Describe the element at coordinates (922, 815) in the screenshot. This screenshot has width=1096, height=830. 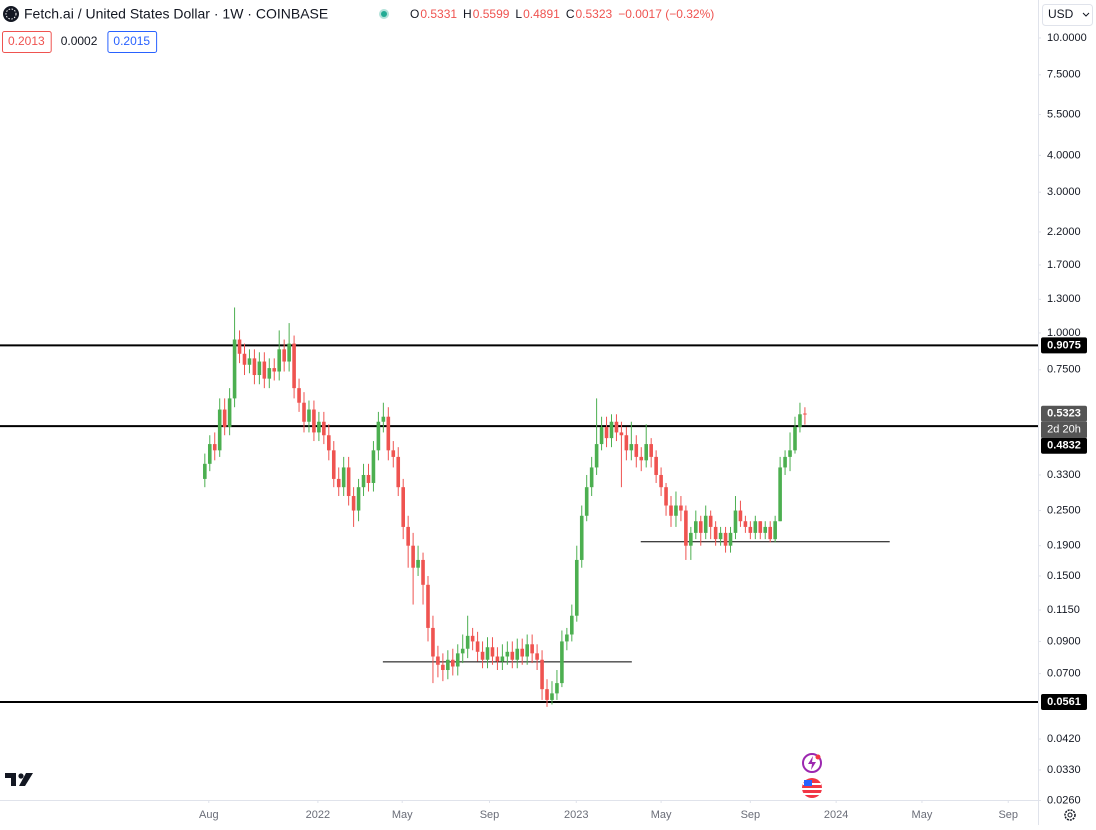
I see `x-tick-label: May` at that location.